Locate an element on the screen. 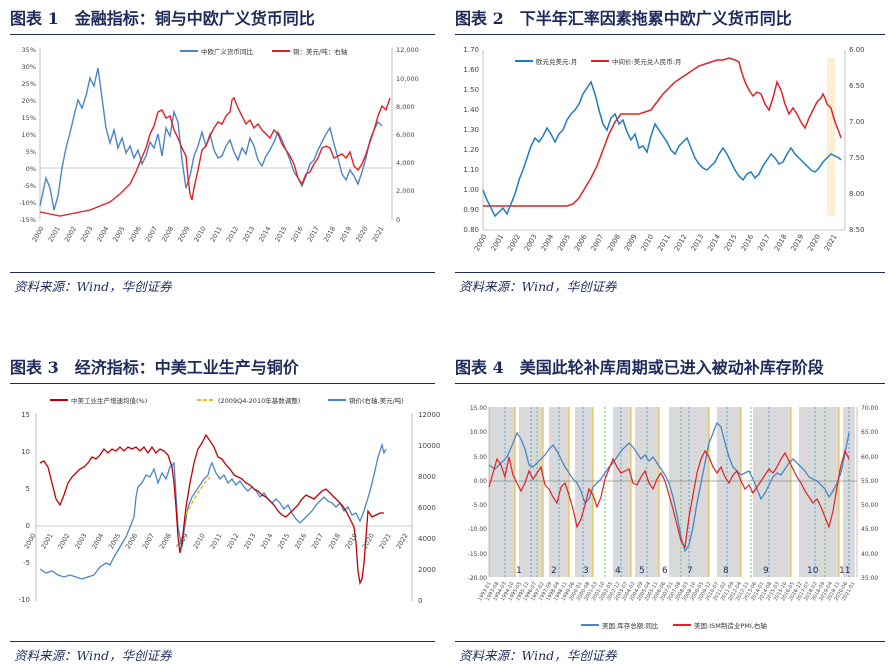  x-tick-label: 2002 is located at coordinates (514, 242).